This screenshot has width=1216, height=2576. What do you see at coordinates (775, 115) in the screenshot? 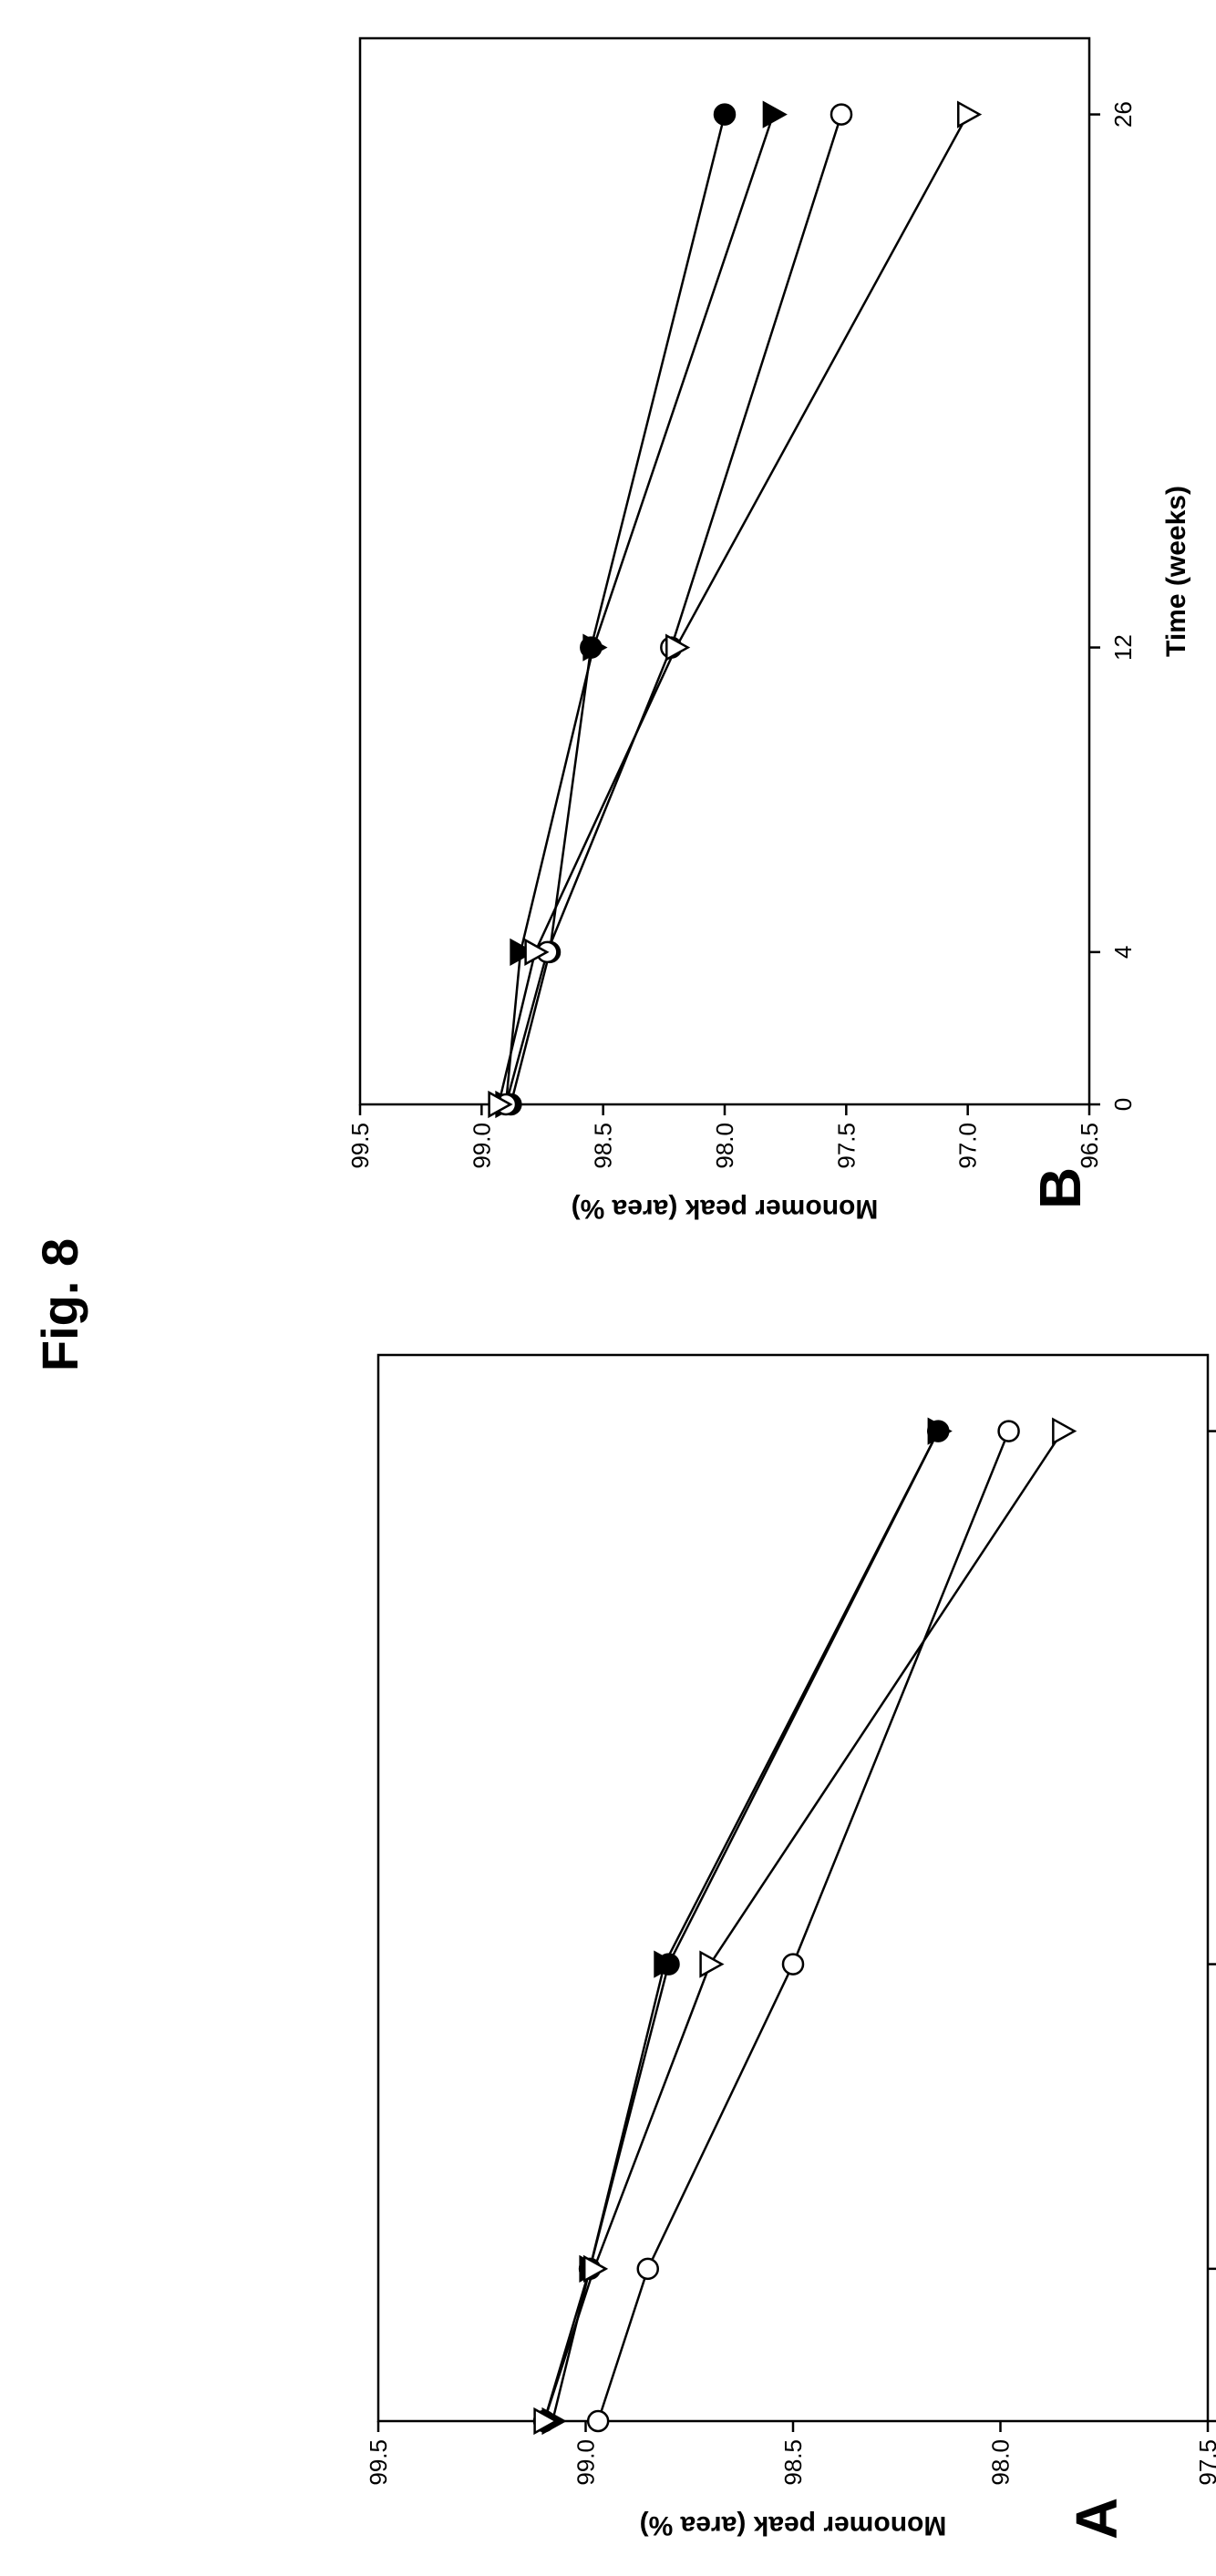
I see `data-point-filled-triangle` at bounding box center [775, 115].